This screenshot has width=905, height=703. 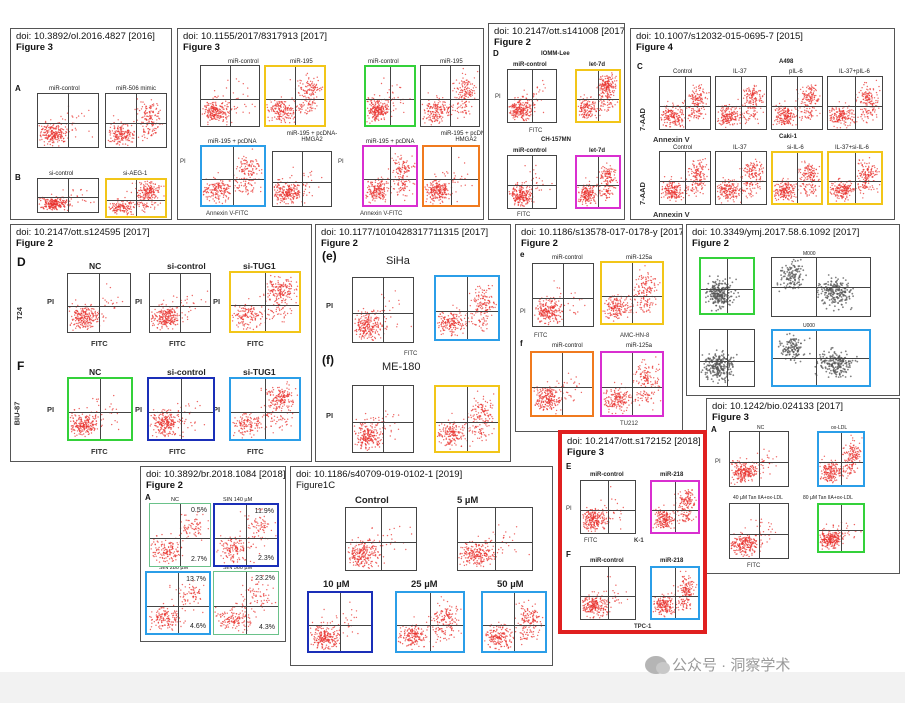 I want to click on panel-caption: doi: 10.3892/ol.2016.4827 [2016] Figure 3, so click(x=85, y=42).